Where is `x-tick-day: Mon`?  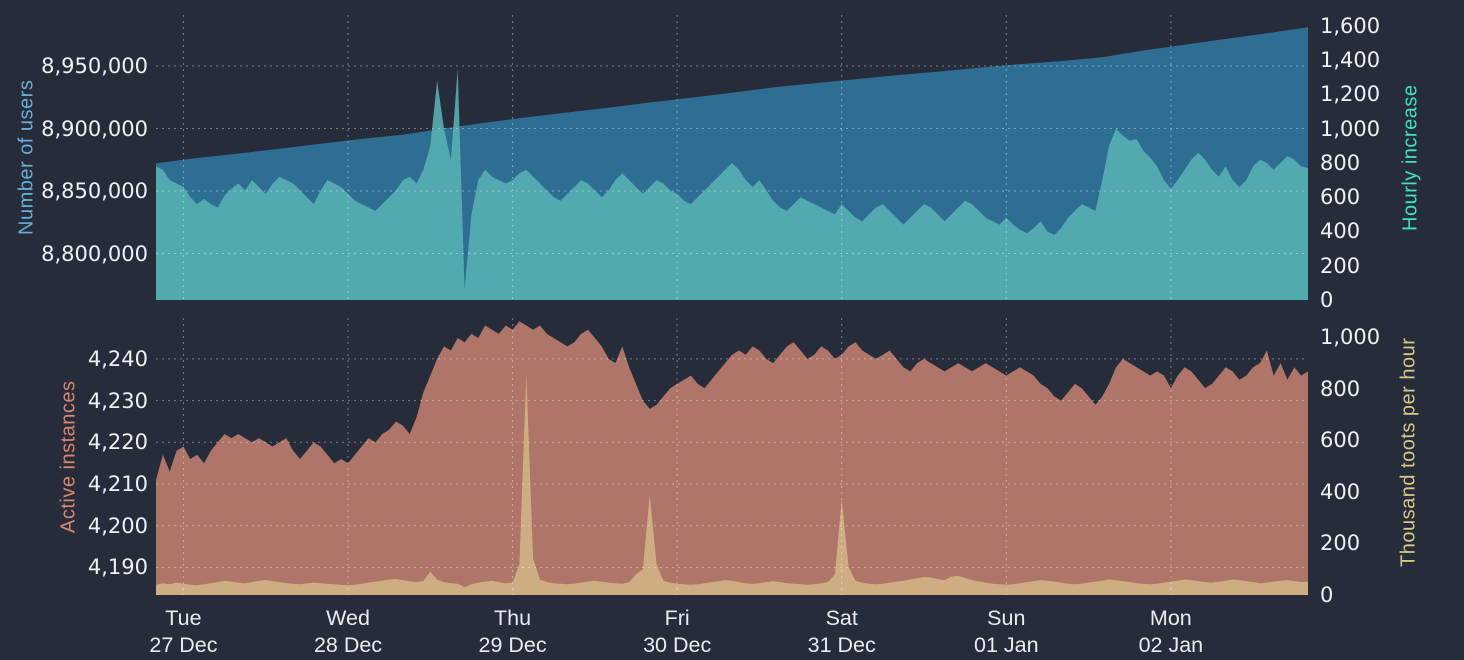 x-tick-day: Mon is located at coordinates (1170, 618).